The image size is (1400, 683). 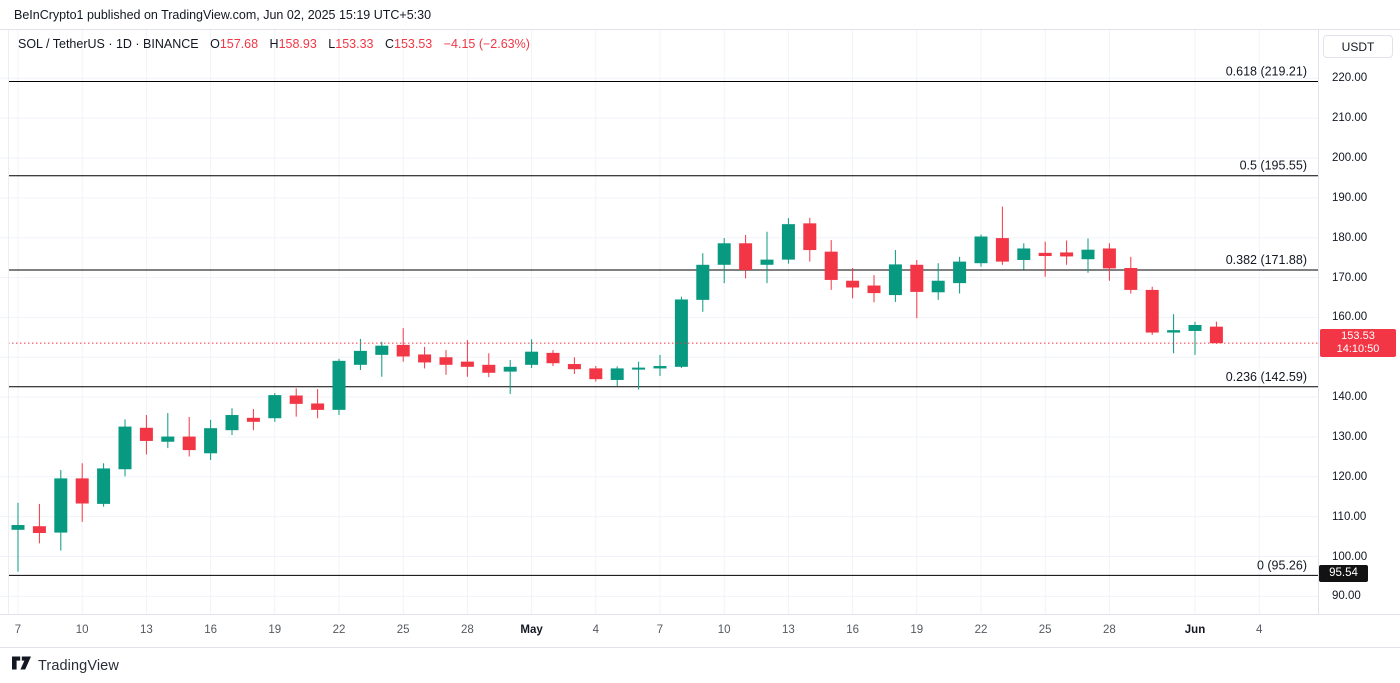 What do you see at coordinates (21, 665) in the screenshot?
I see `tradingview-logo-icon` at bounding box center [21, 665].